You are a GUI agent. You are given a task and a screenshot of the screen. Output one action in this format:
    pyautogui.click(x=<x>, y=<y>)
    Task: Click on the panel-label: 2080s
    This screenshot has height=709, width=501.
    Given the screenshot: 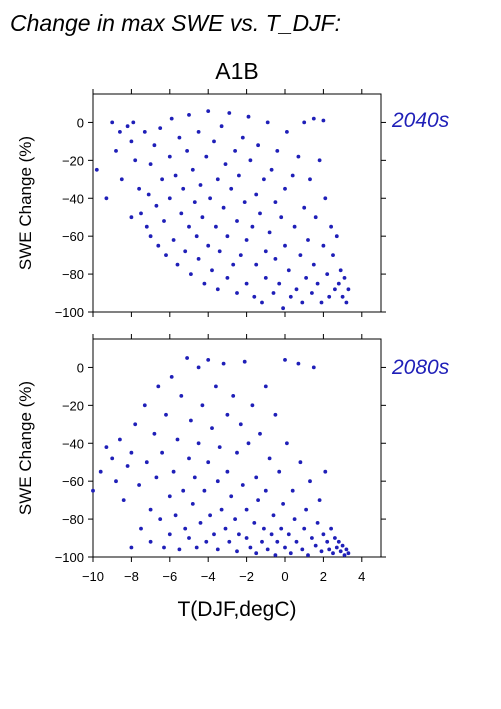 What is the action you would take?
    pyautogui.click(x=420, y=367)
    